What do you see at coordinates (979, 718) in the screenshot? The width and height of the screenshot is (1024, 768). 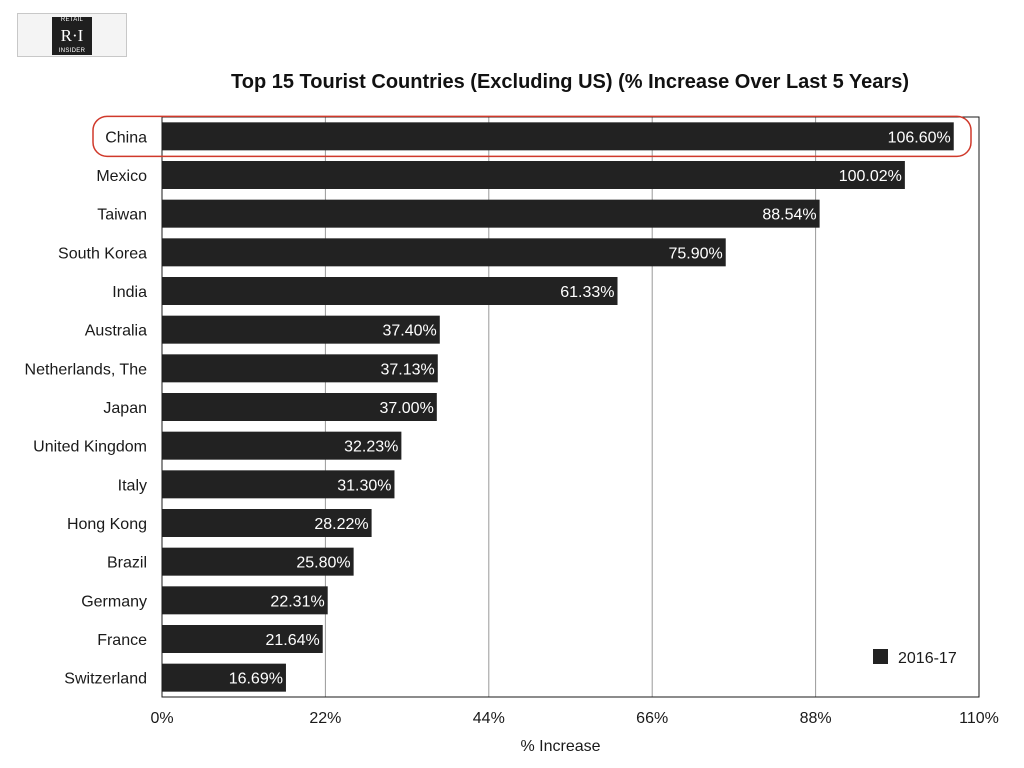 I see `x-tick-label: 110%` at bounding box center [979, 718].